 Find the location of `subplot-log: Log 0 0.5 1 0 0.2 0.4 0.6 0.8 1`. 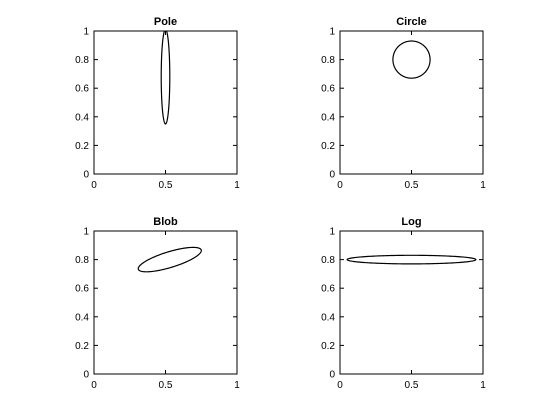

subplot-log: Log 0 0.5 1 0 0.2 0.4 0.6 0.8 1 is located at coordinates (403, 303).